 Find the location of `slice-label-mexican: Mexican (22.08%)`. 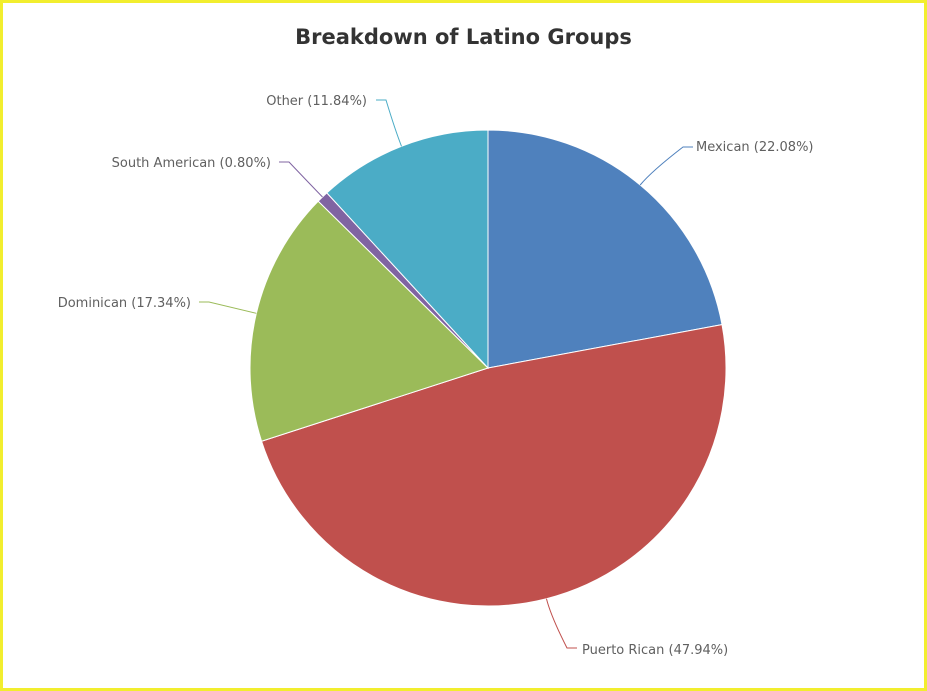

slice-label-mexican: Mexican (22.08%) is located at coordinates (755, 147).